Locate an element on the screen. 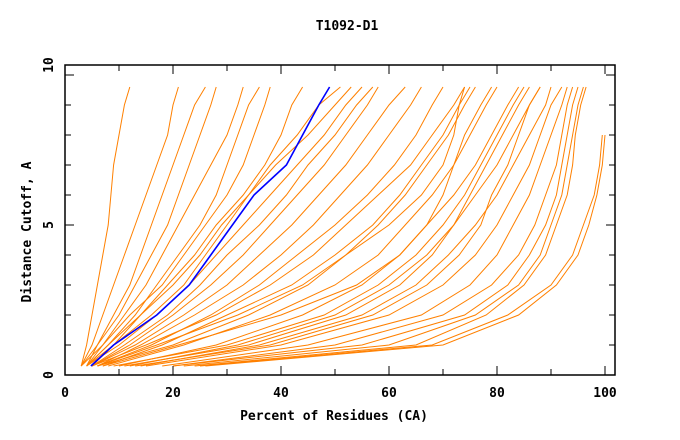 The width and height of the screenshot is (680, 440). y-axis-label: Distance Cutoff, A is located at coordinates (27, 231).